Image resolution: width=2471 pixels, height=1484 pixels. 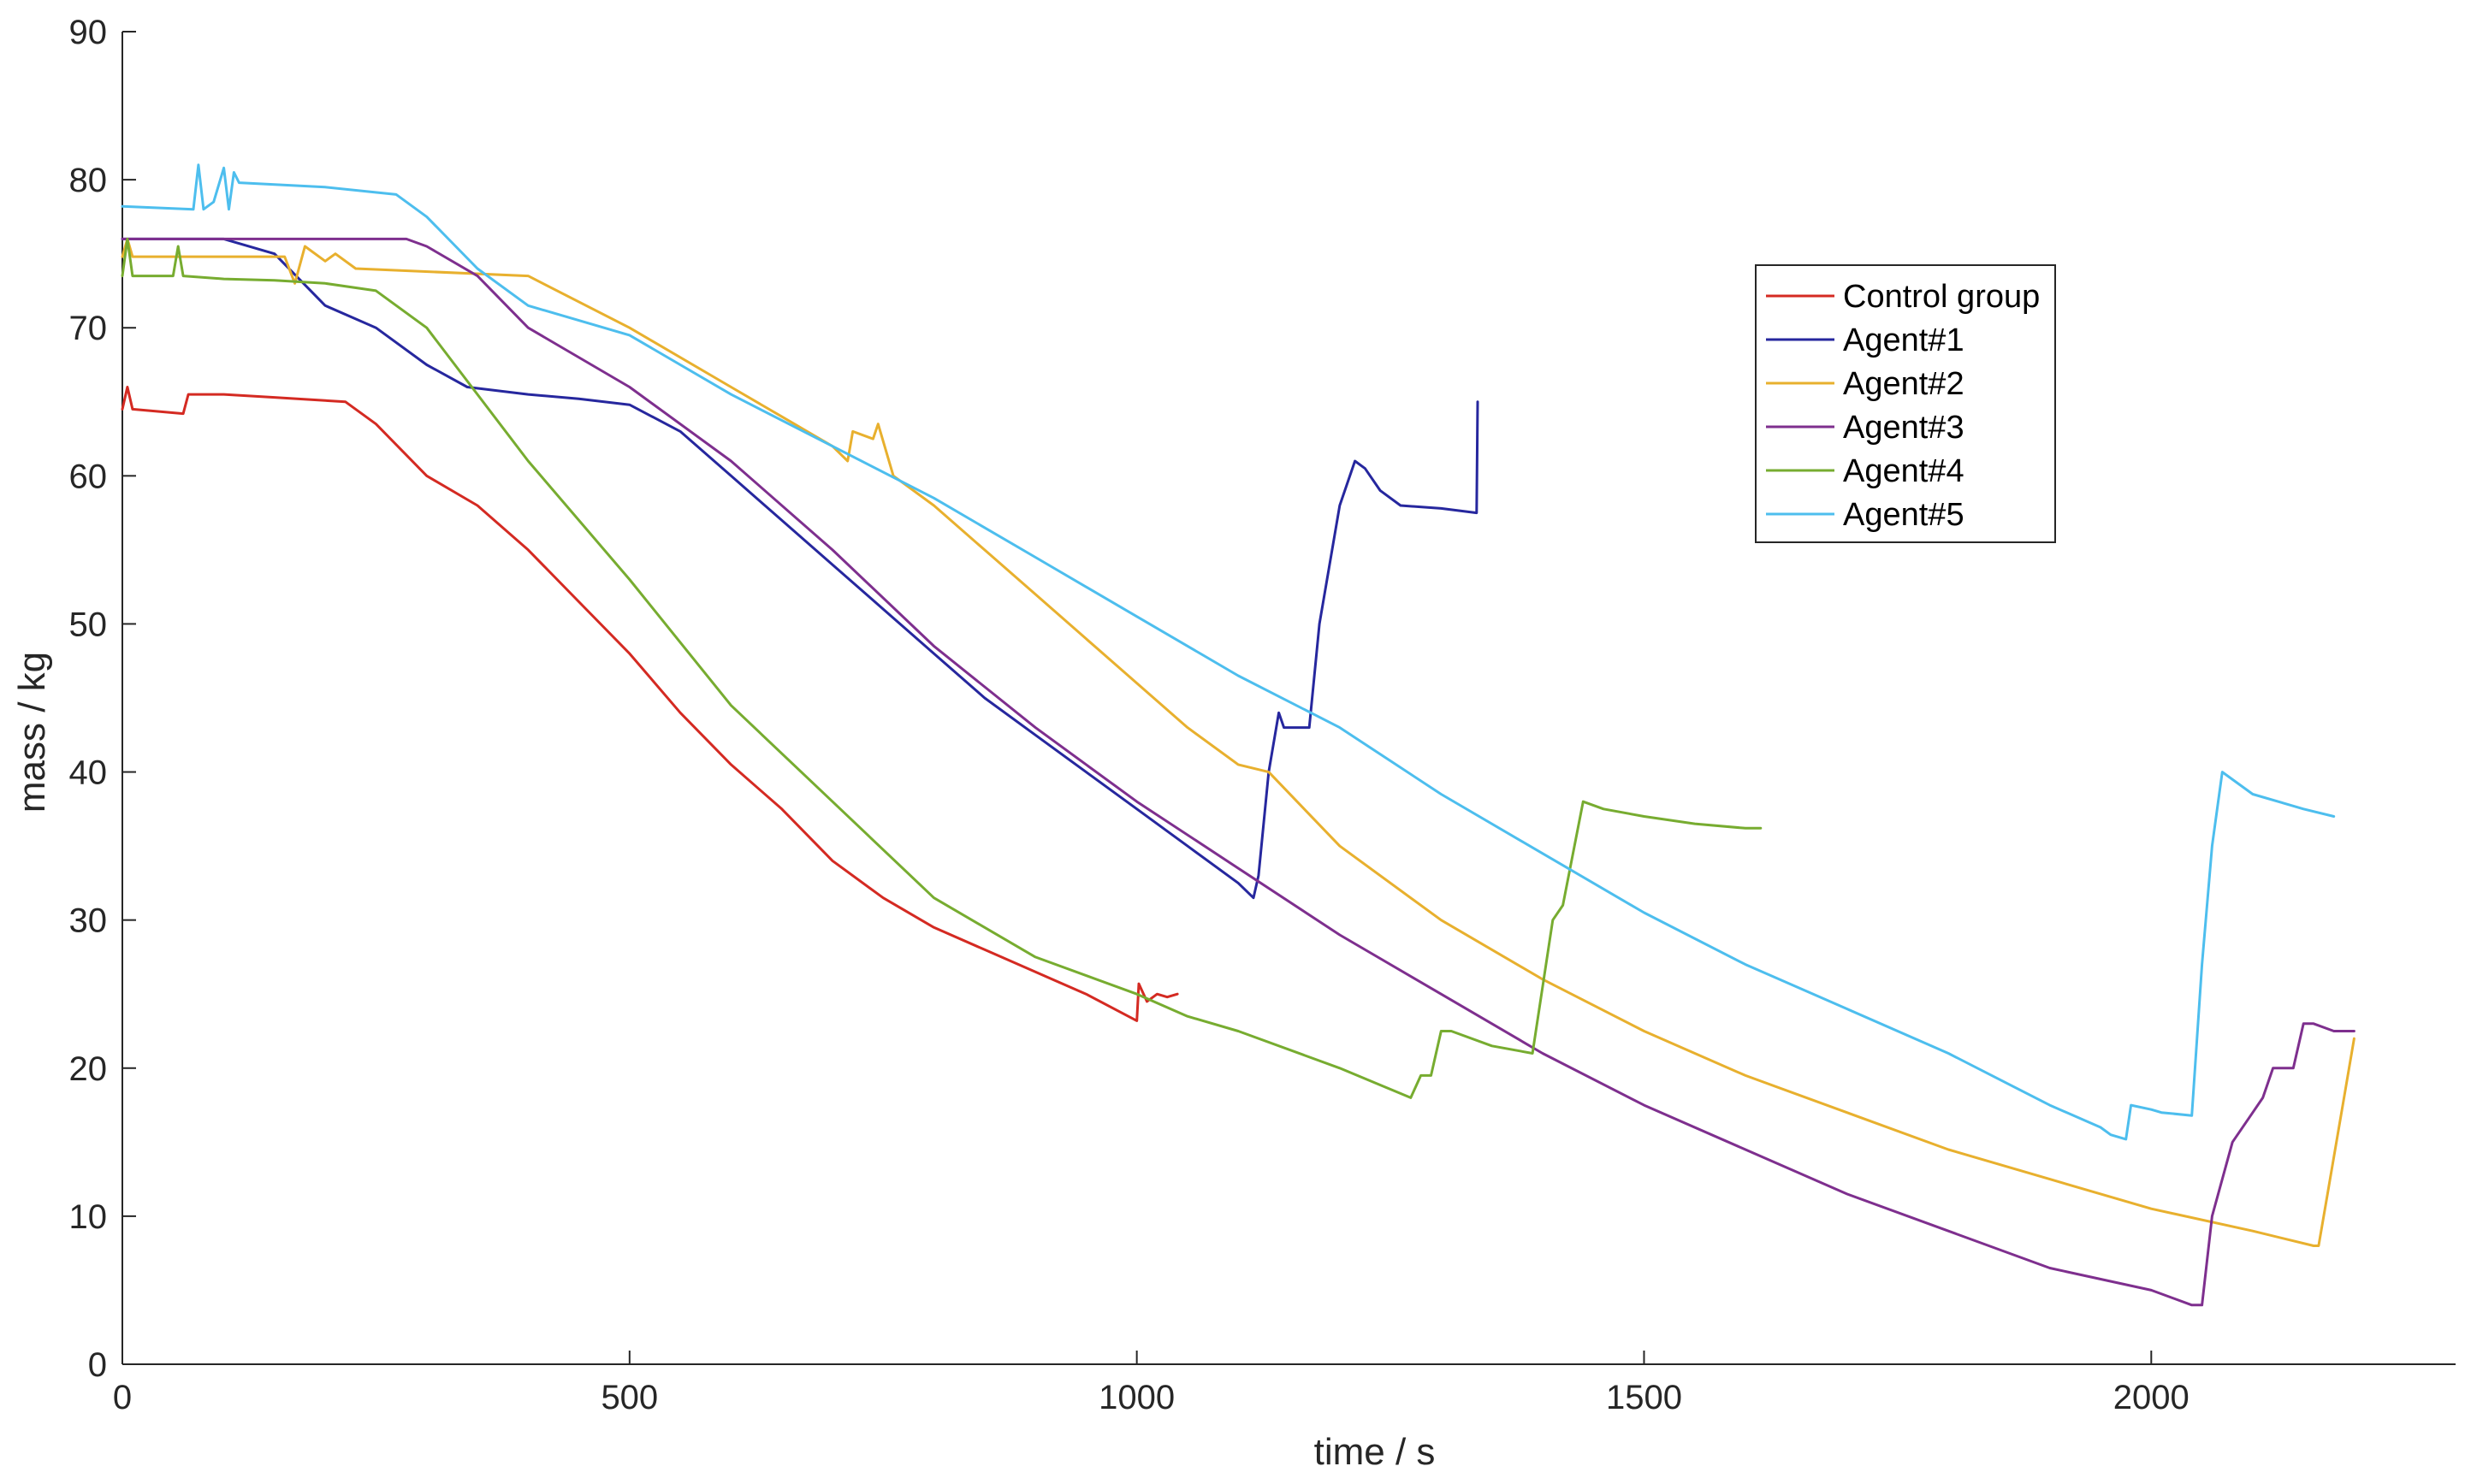 What do you see at coordinates (88, 32) in the screenshot?
I see `y-tick-label: 90` at bounding box center [88, 32].